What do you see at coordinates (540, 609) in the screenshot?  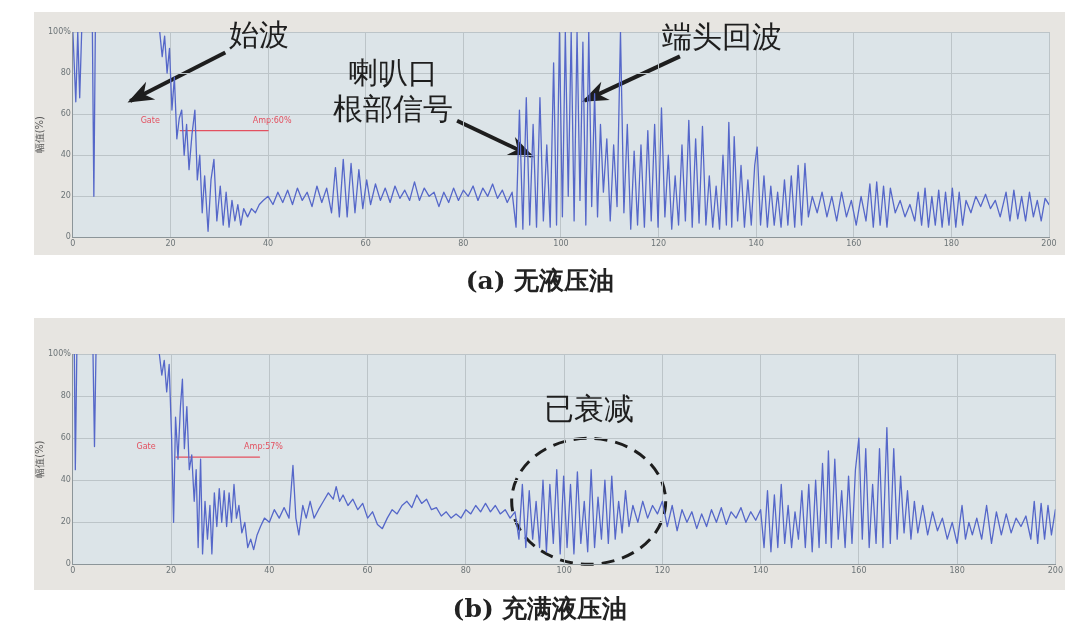 I see `text: (b) 充满液压油` at bounding box center [540, 609].